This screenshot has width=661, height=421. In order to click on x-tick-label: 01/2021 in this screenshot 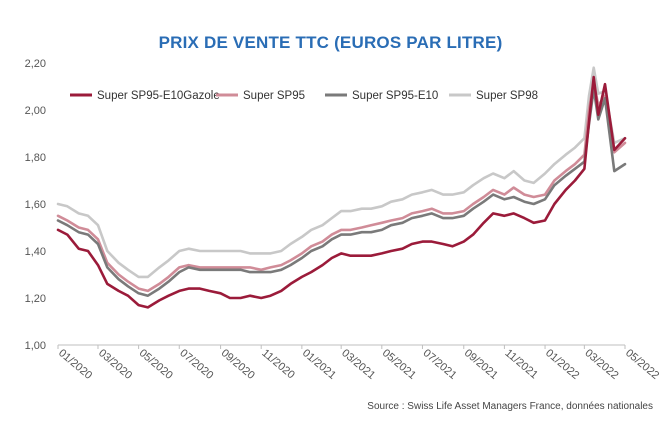, I will do `click(319, 364)`.